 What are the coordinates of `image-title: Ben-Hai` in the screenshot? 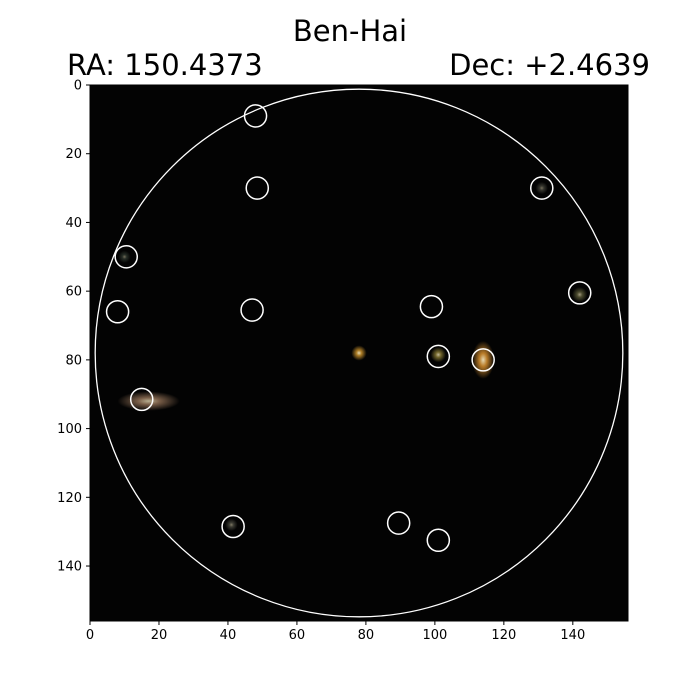 It's located at (350, 31).